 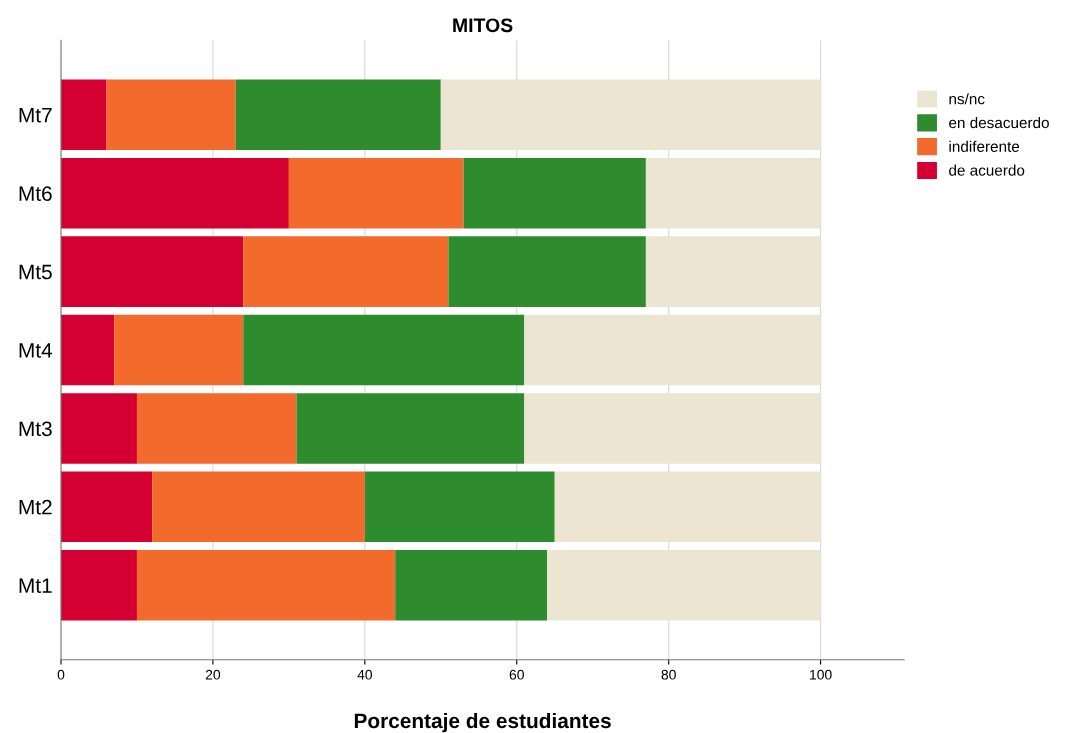 I want to click on y-tick-label: Mt2, so click(x=35, y=507).